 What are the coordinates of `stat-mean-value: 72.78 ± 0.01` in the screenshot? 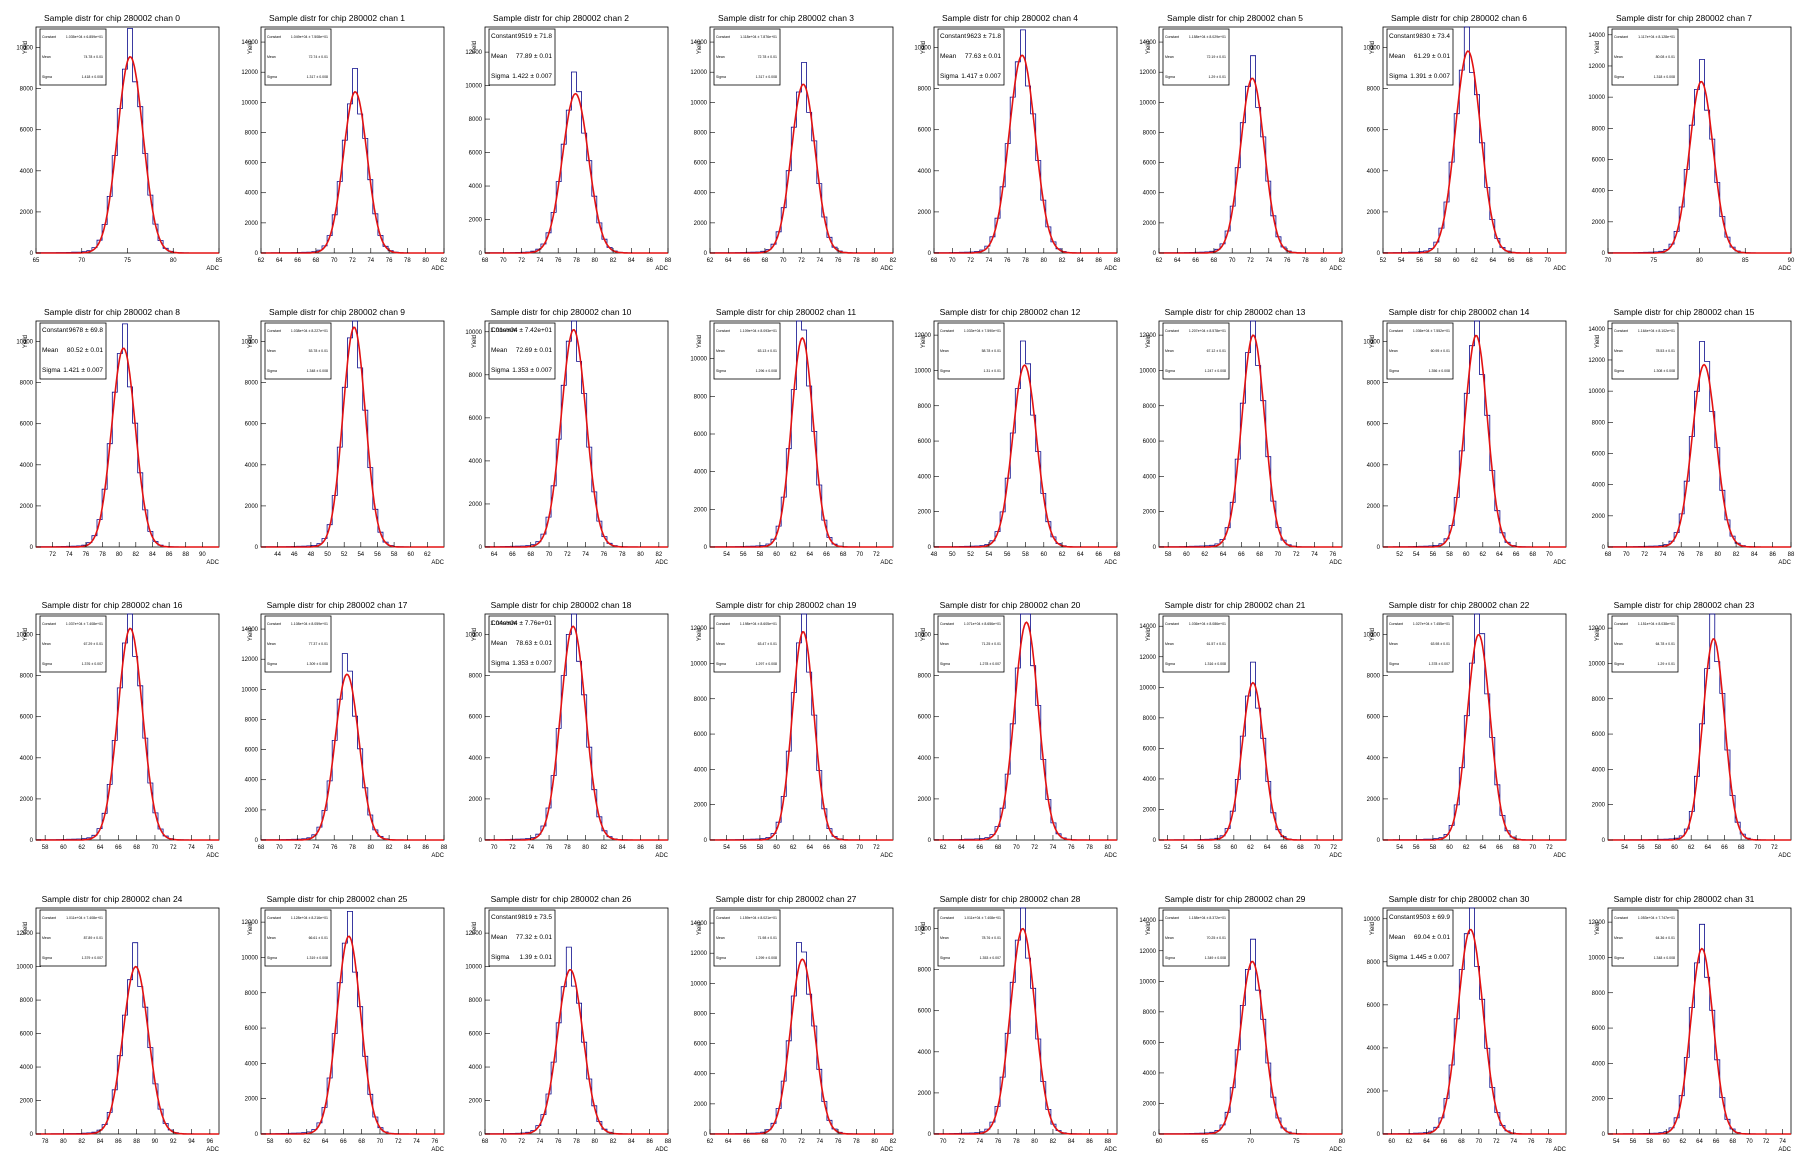 It's located at (766, 57).